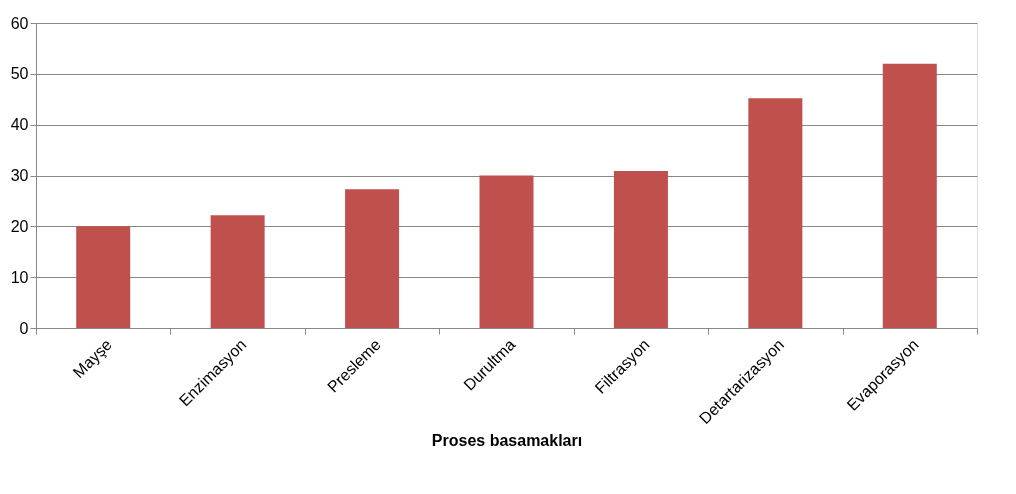  Describe the element at coordinates (24, 328) in the screenshot. I see `y-tick-label: 0` at that location.